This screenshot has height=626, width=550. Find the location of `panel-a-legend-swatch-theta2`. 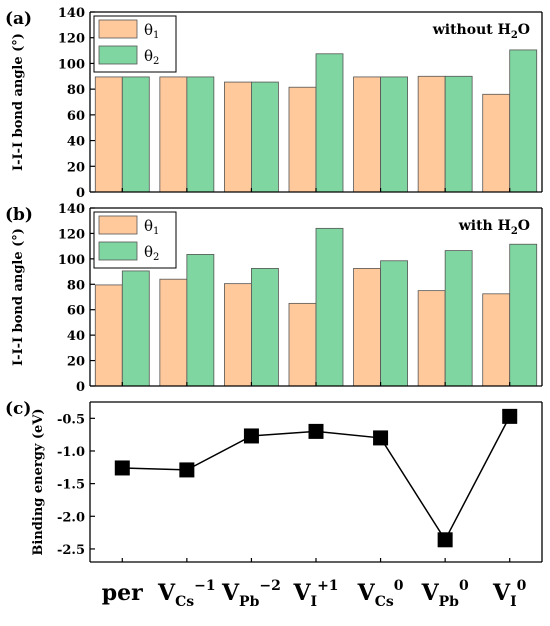

panel-a-legend-swatch-theta2 is located at coordinates (118, 55).